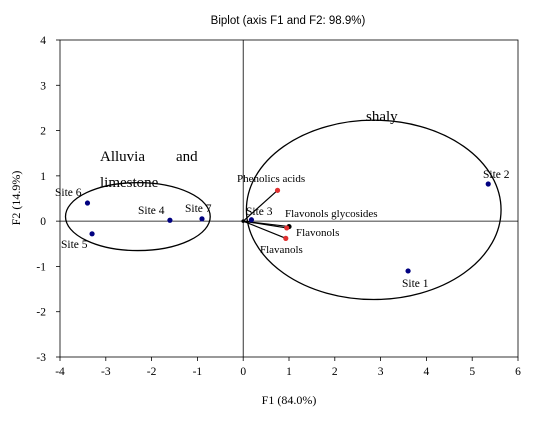 Image resolution: width=550 pixels, height=424 pixels. I want to click on observation-label: Site 4, so click(151, 211).